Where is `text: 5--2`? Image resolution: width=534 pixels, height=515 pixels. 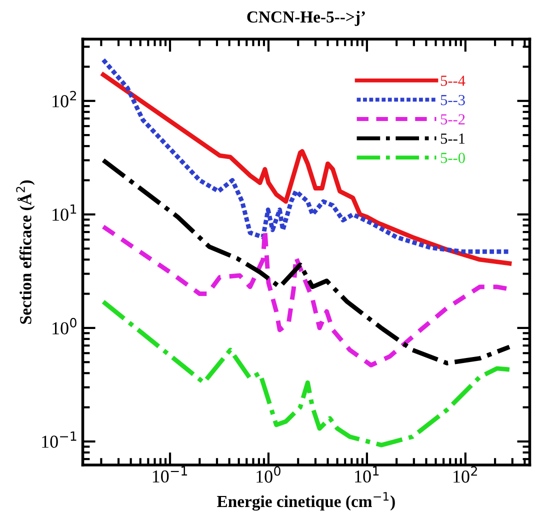 text: 5--2 is located at coordinates (452, 119).